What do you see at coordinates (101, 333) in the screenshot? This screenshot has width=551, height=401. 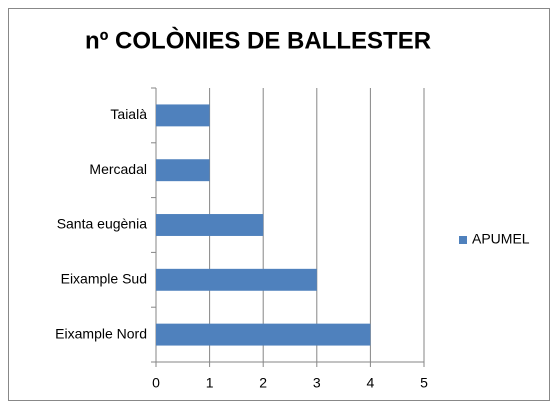 I see `y-tick-label: Eixample Nord` at bounding box center [101, 333].